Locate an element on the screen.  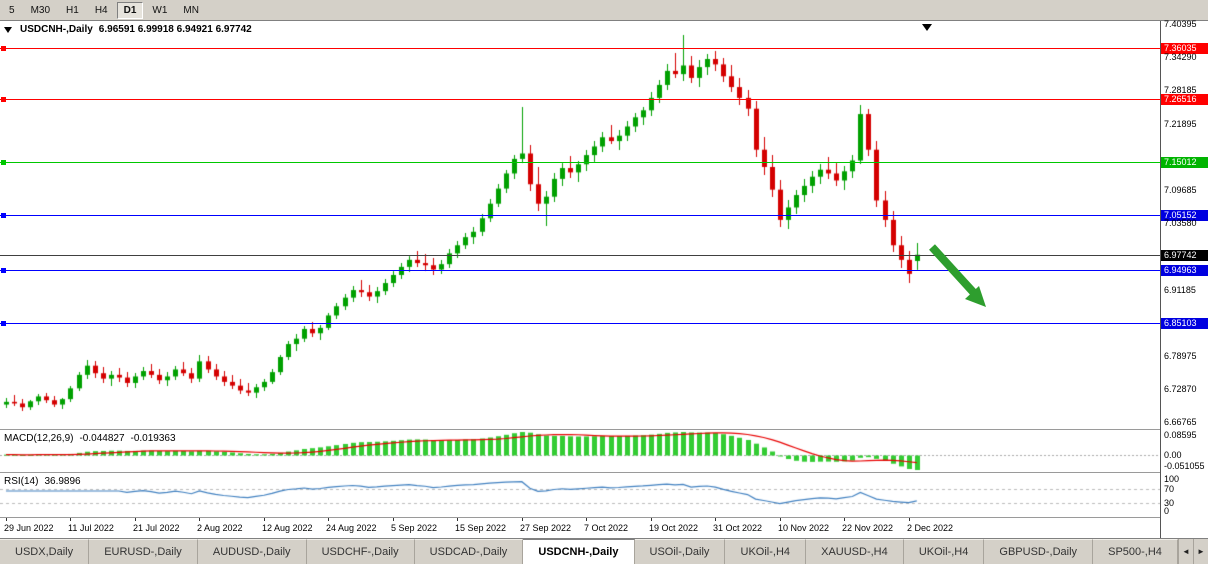
timeframe-button-5: 5 is located at coordinates (12, 10).